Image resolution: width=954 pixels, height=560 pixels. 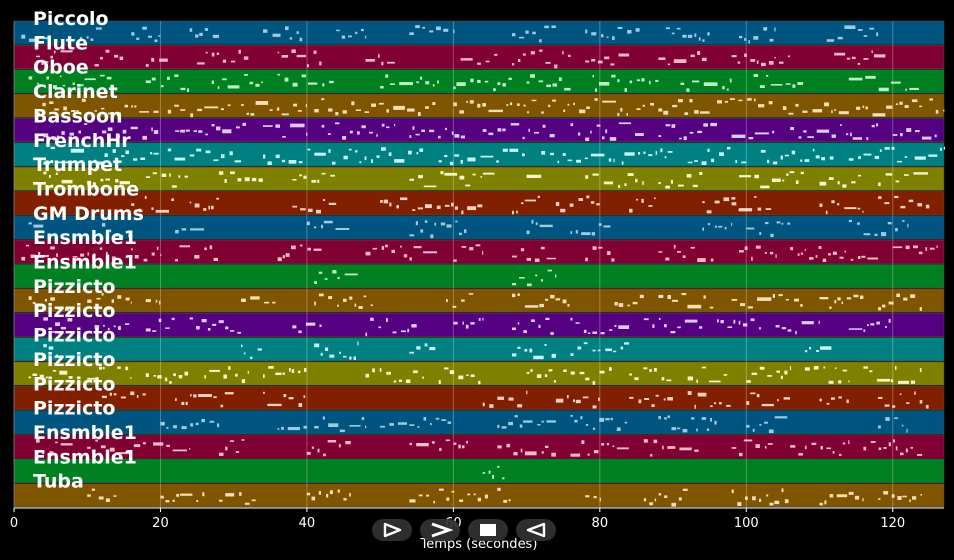 I want to click on stop-button, so click(x=488, y=530).